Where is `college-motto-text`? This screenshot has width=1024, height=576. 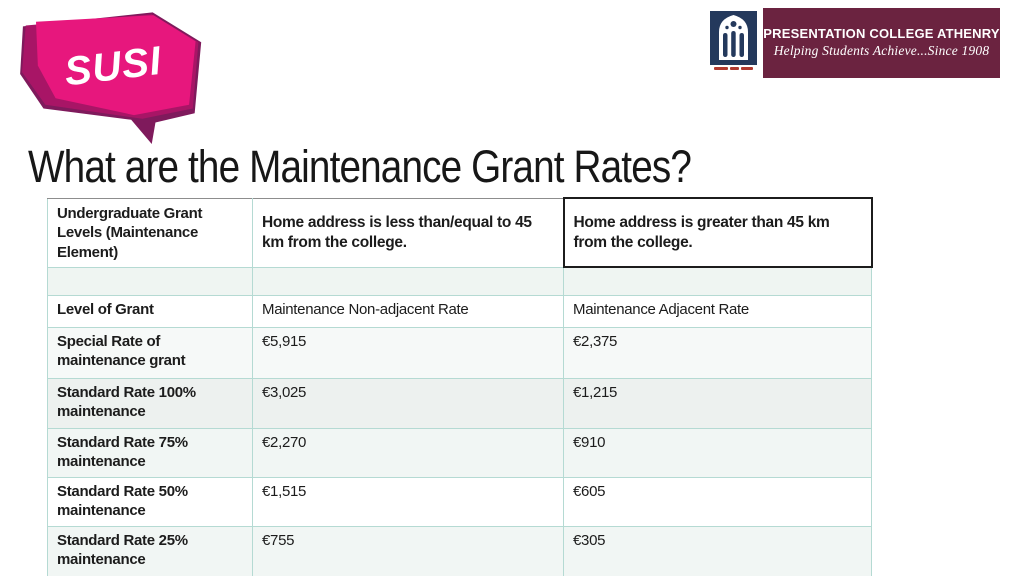 college-motto-text is located at coordinates (733, 68).